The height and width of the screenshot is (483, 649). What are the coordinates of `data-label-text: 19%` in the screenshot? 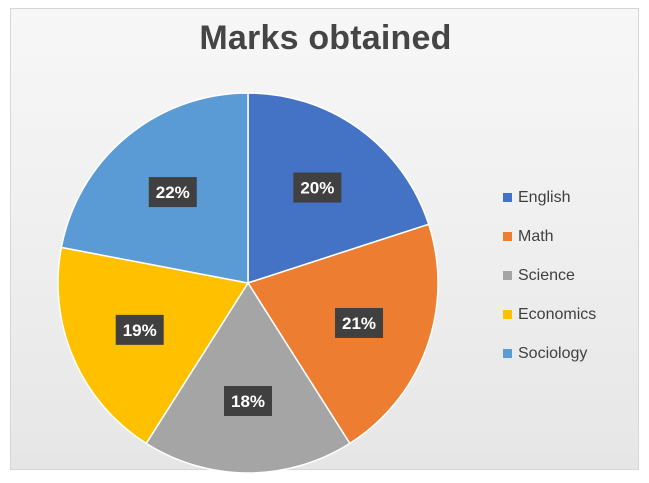 It's located at (140, 330).